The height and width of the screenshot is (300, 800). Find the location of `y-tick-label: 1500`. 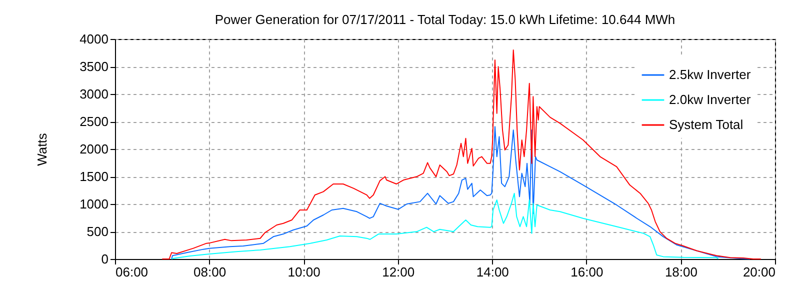

y-tick-label: 1500 is located at coordinates (94, 176).